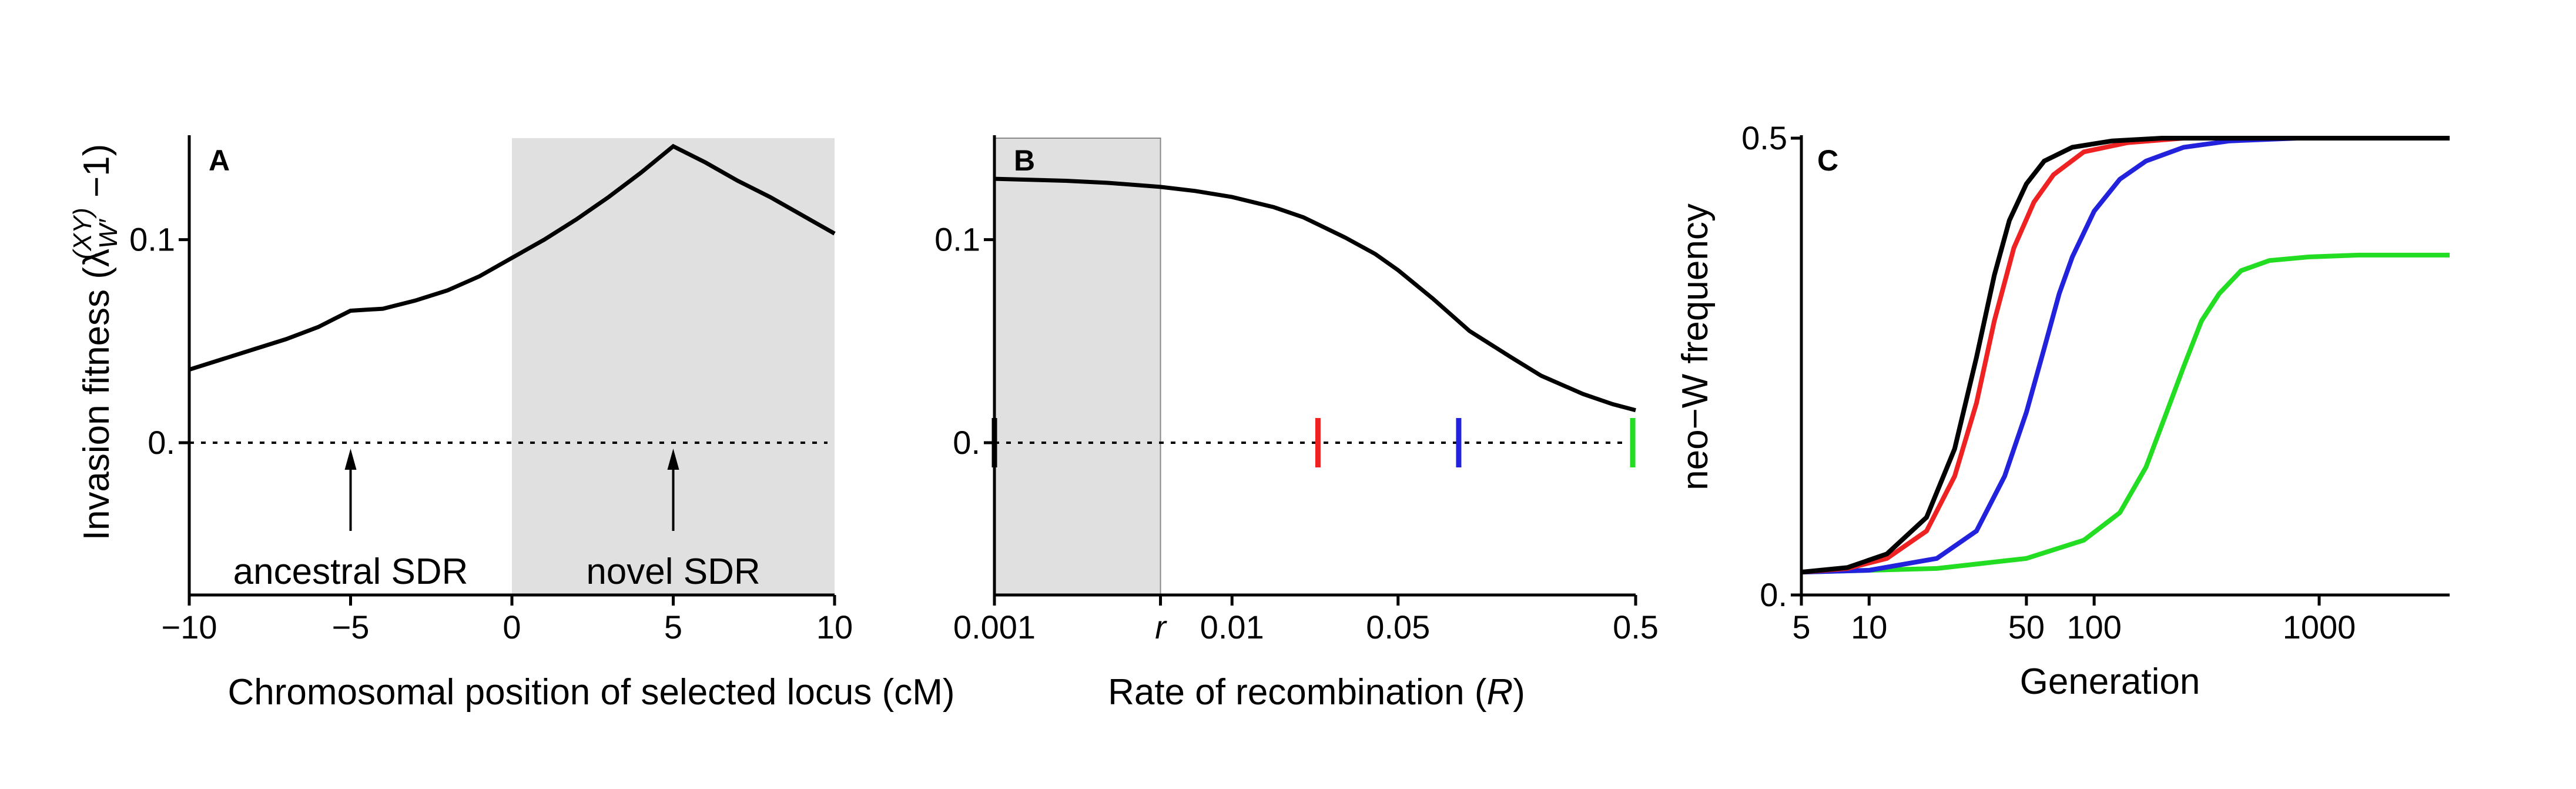 The image size is (2576, 789). I want to click on x-ticks: 0.001 r 0.01 0.05 0.5, so click(1306, 620).